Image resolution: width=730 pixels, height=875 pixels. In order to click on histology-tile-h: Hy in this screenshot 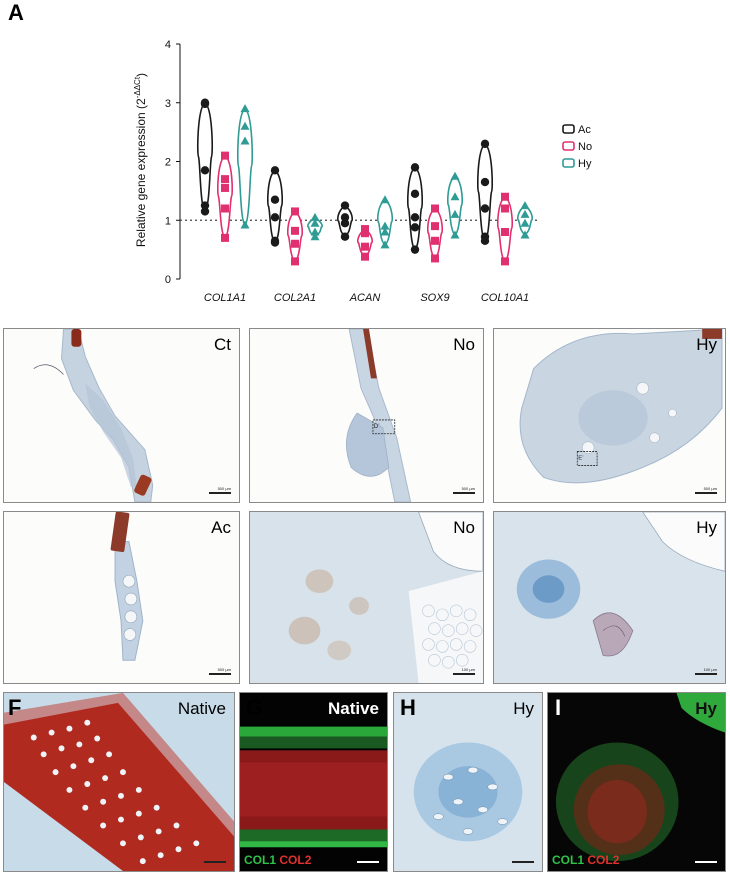, I will do `click(468, 782)`.